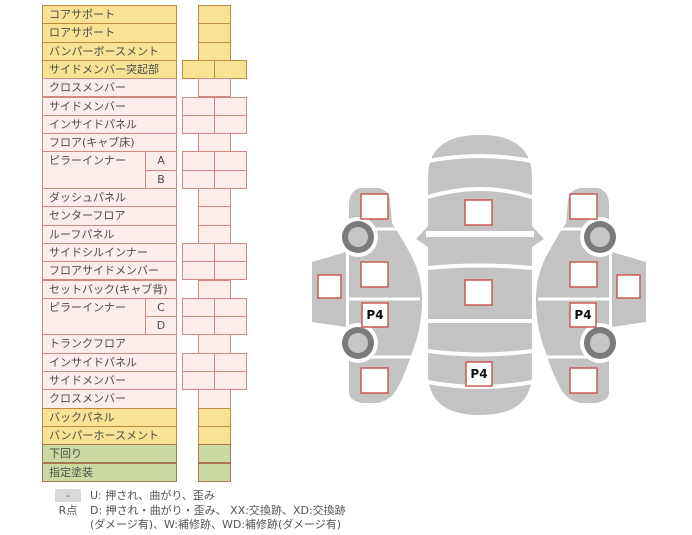  What do you see at coordinates (600, 237) in the screenshot?
I see `right-front-wheel` at bounding box center [600, 237].